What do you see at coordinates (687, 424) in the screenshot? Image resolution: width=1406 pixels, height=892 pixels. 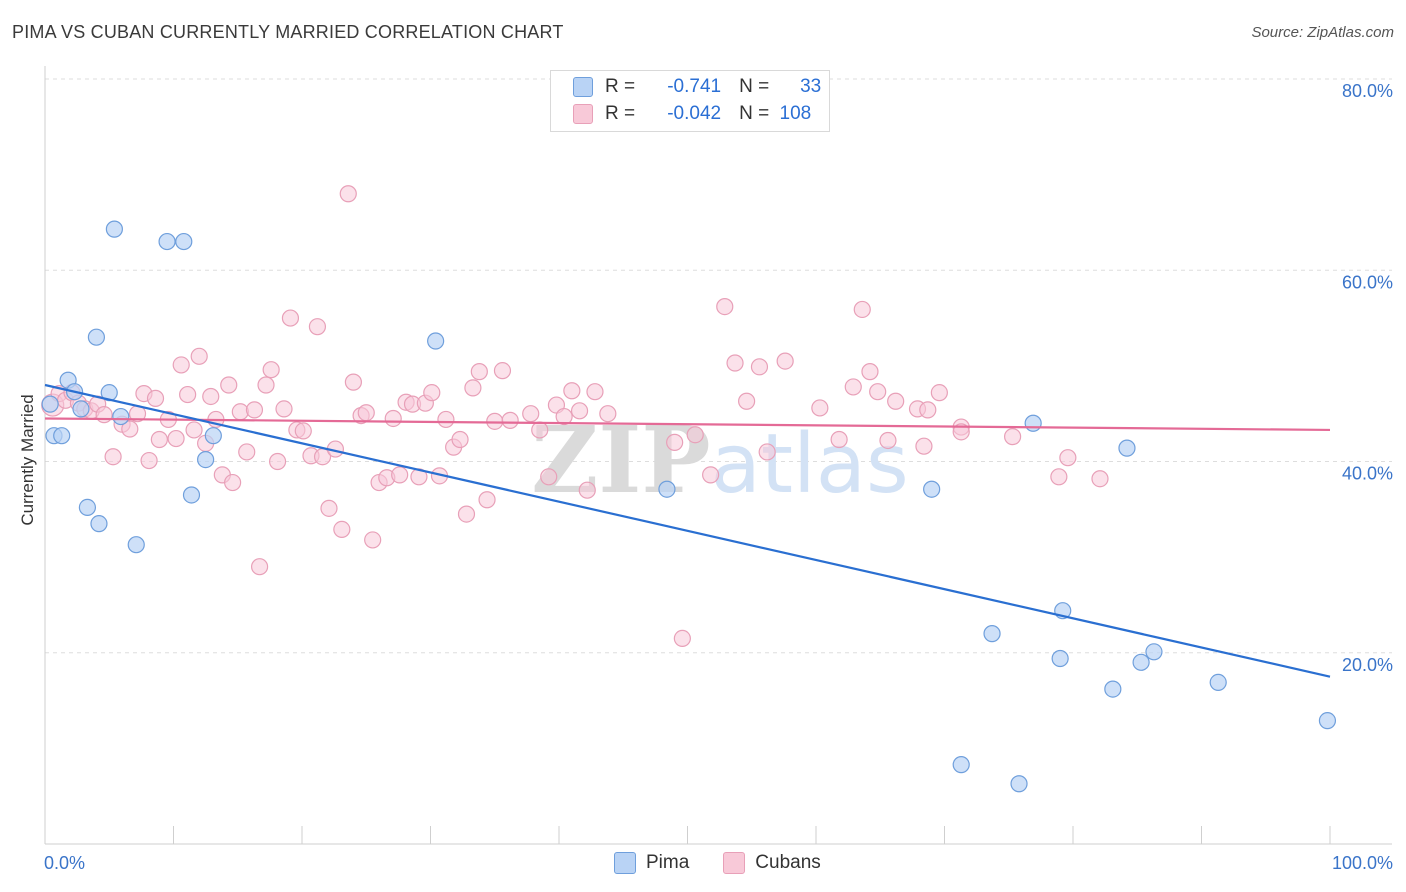 I see `cubans-trend-line` at bounding box center [687, 424].